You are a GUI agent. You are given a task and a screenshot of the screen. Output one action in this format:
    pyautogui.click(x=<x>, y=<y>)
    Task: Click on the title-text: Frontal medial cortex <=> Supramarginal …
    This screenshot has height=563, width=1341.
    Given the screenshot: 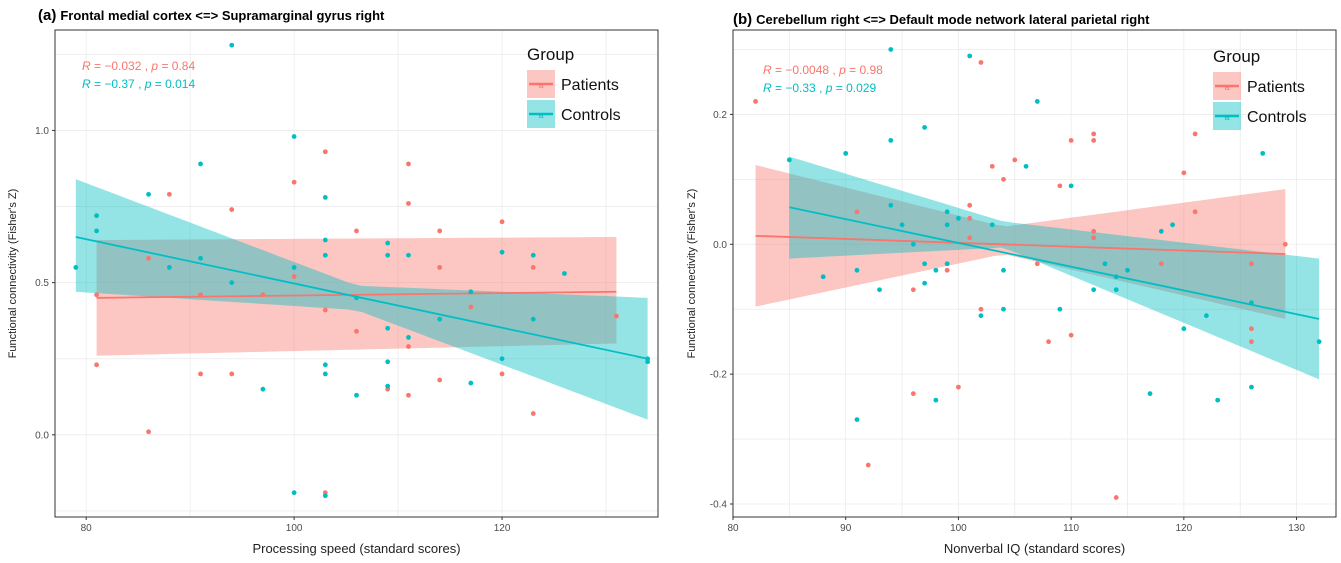 What is the action you would take?
    pyautogui.click(x=222, y=15)
    